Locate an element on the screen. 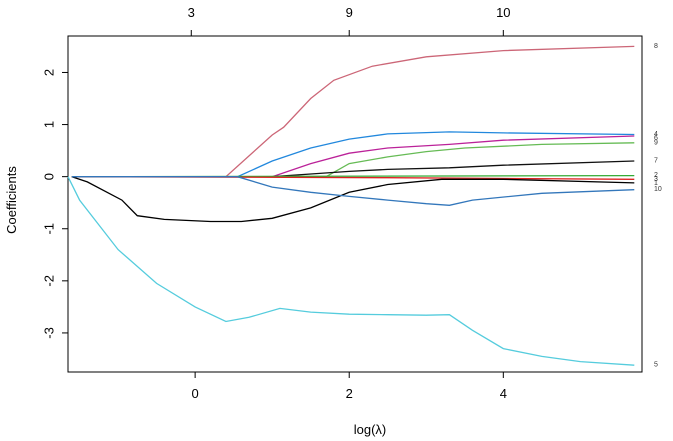  series-end-label: 3 is located at coordinates (656, 179).